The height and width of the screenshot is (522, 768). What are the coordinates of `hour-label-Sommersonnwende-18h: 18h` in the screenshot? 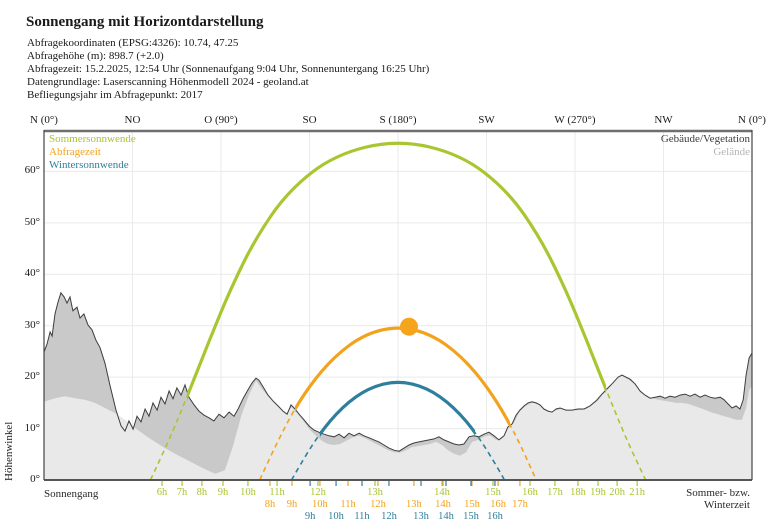 It's located at (578, 492).